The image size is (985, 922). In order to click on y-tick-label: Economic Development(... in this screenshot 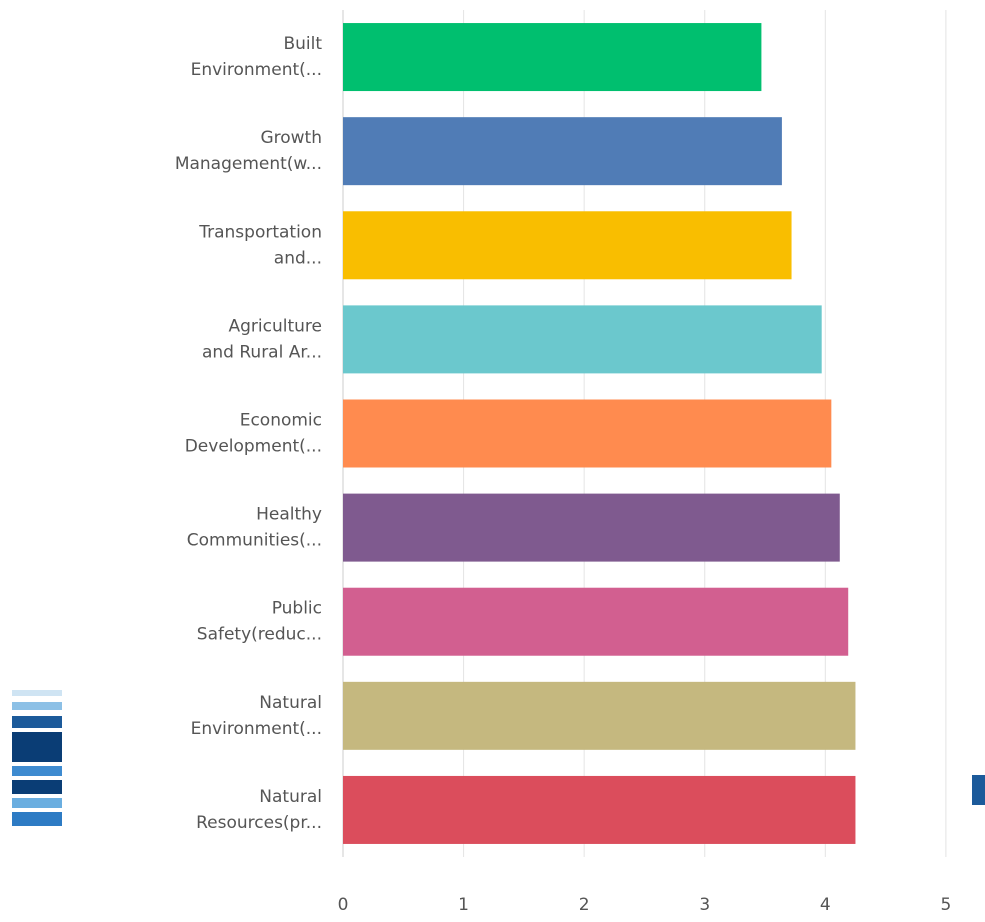, I will do `click(253, 434)`.